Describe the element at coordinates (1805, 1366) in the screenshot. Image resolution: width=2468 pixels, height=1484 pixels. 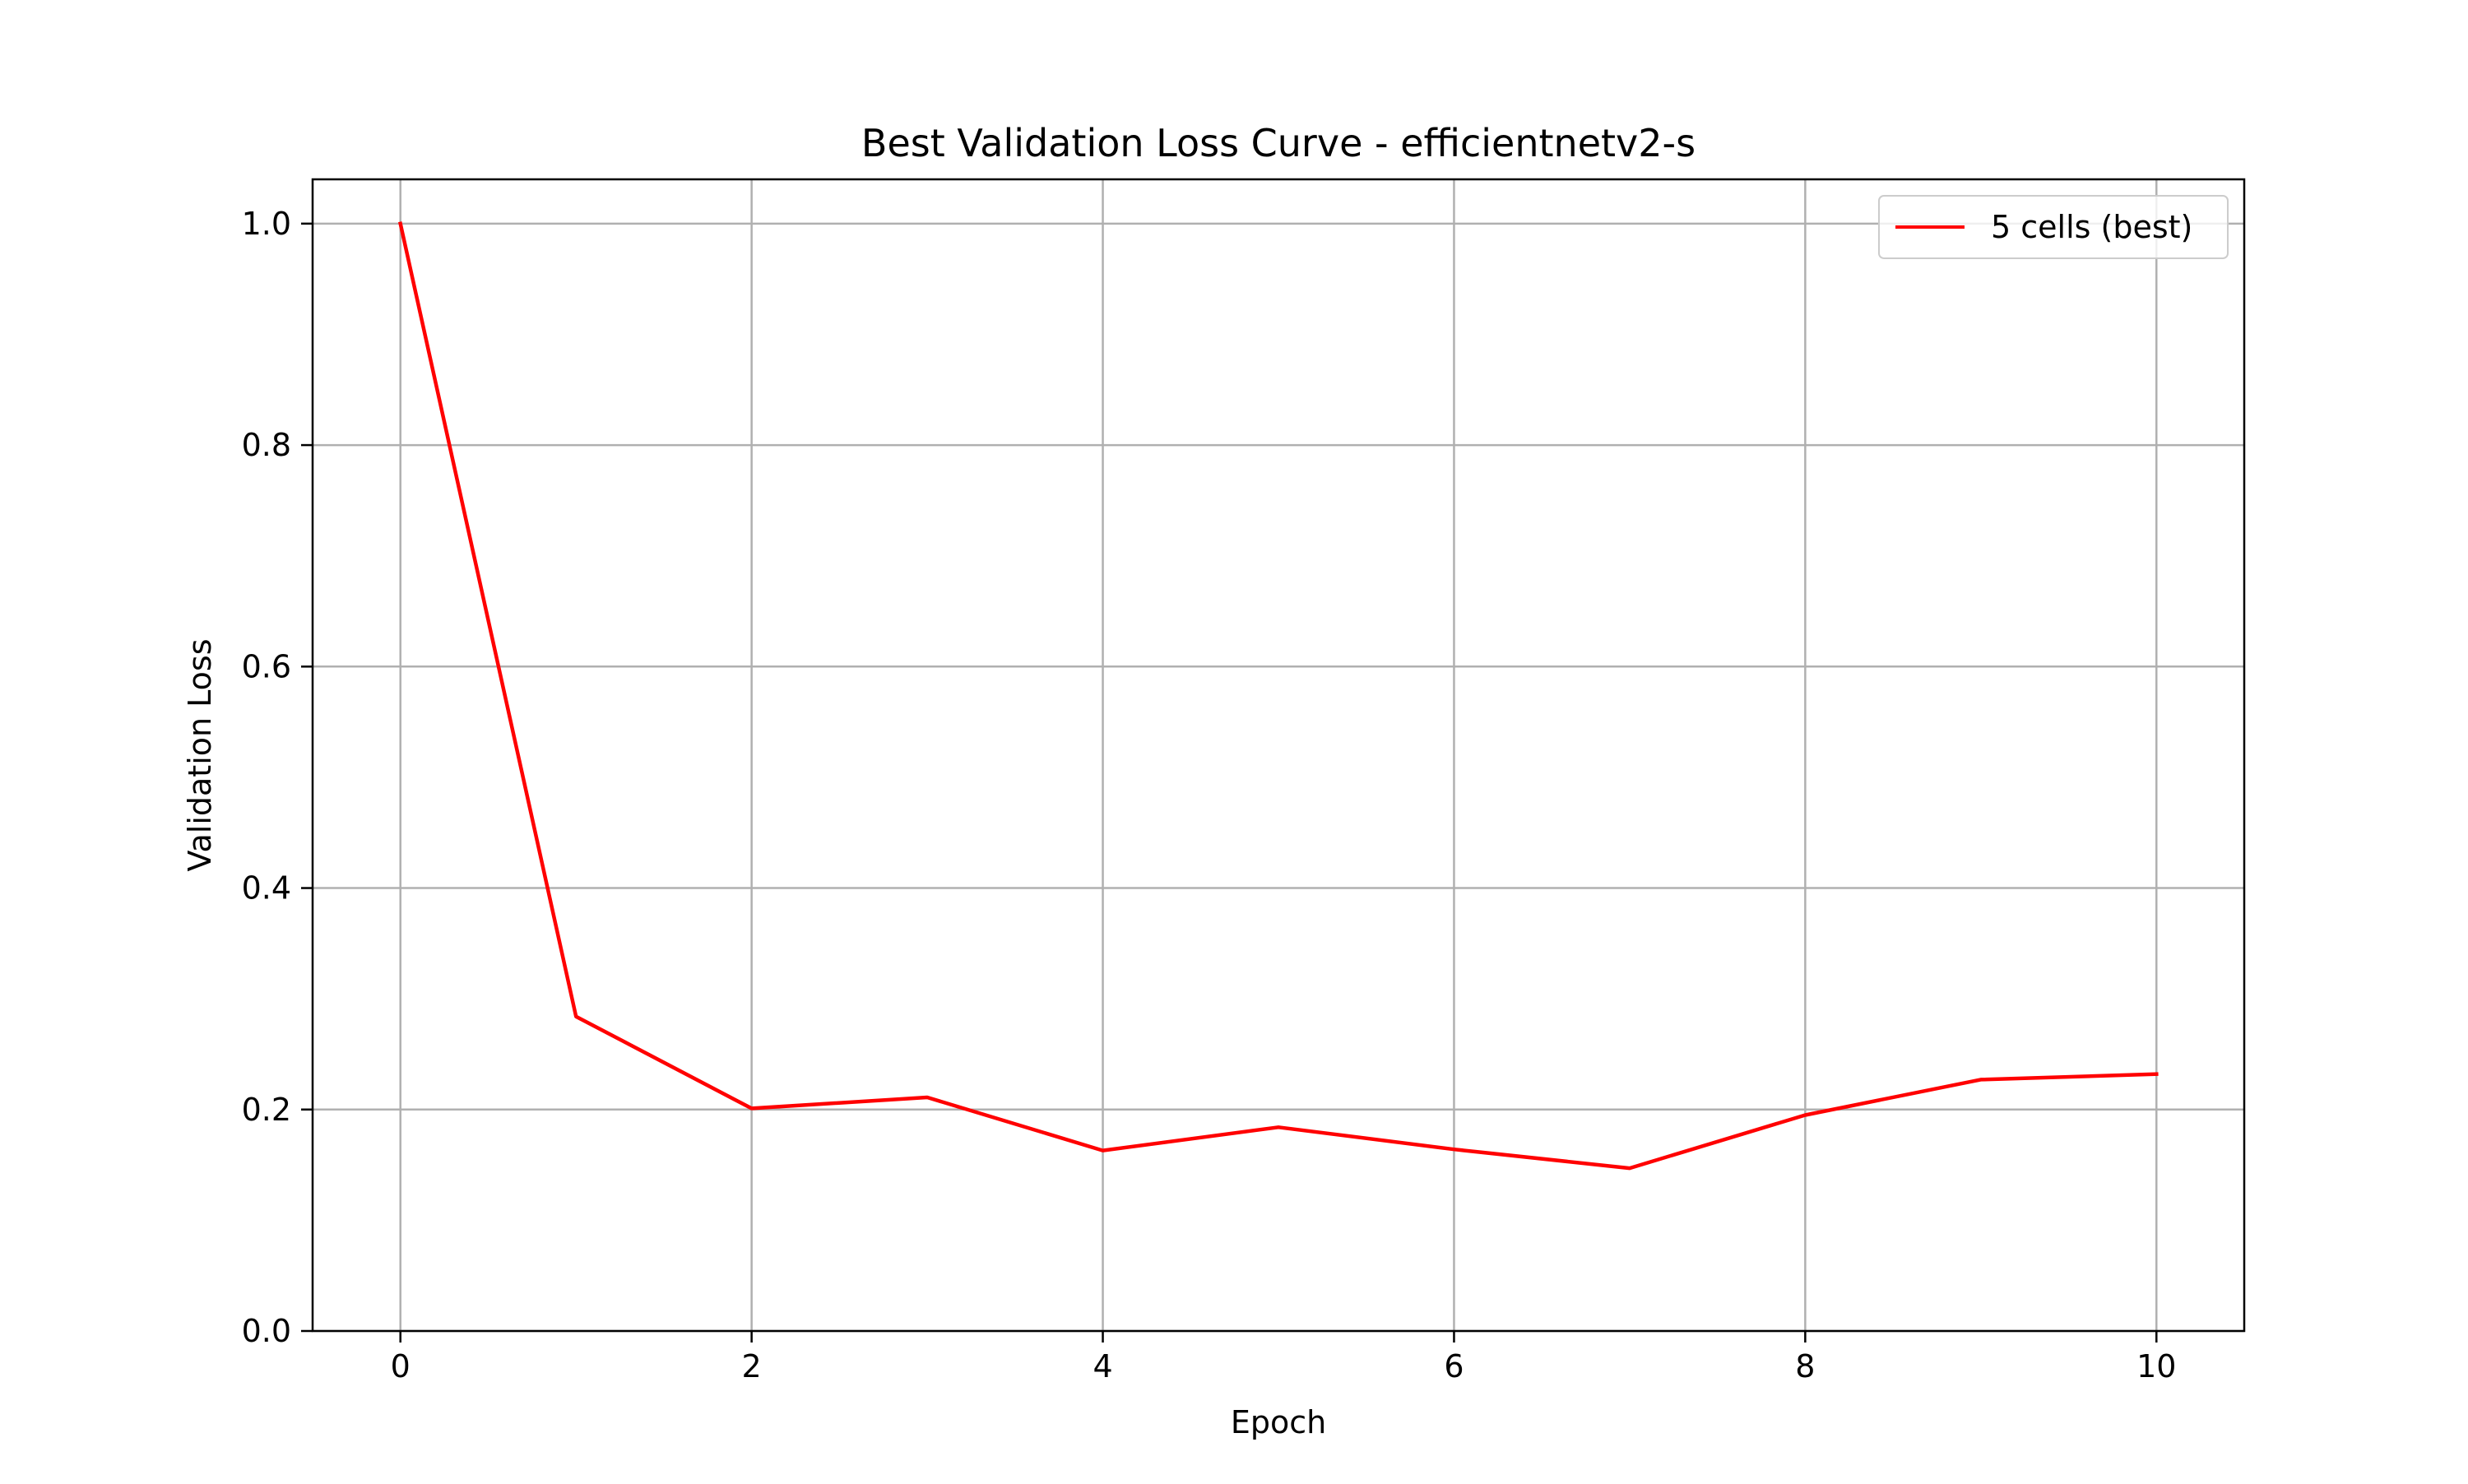
I see `x-tick-label: 8` at that location.